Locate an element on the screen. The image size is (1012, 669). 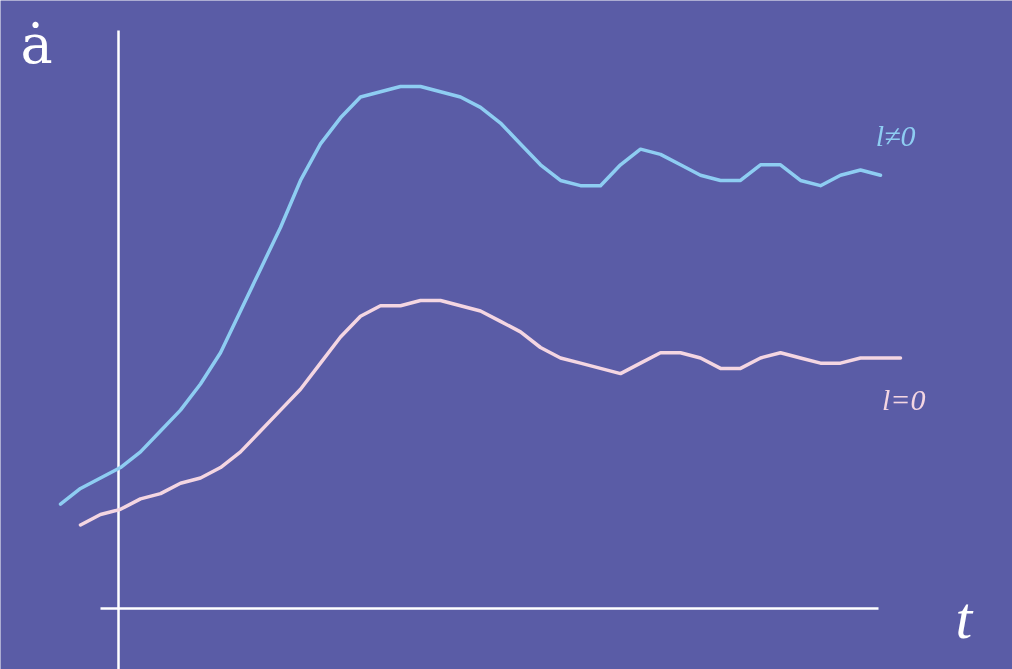
x-axis-title: t is located at coordinates (964, 617).